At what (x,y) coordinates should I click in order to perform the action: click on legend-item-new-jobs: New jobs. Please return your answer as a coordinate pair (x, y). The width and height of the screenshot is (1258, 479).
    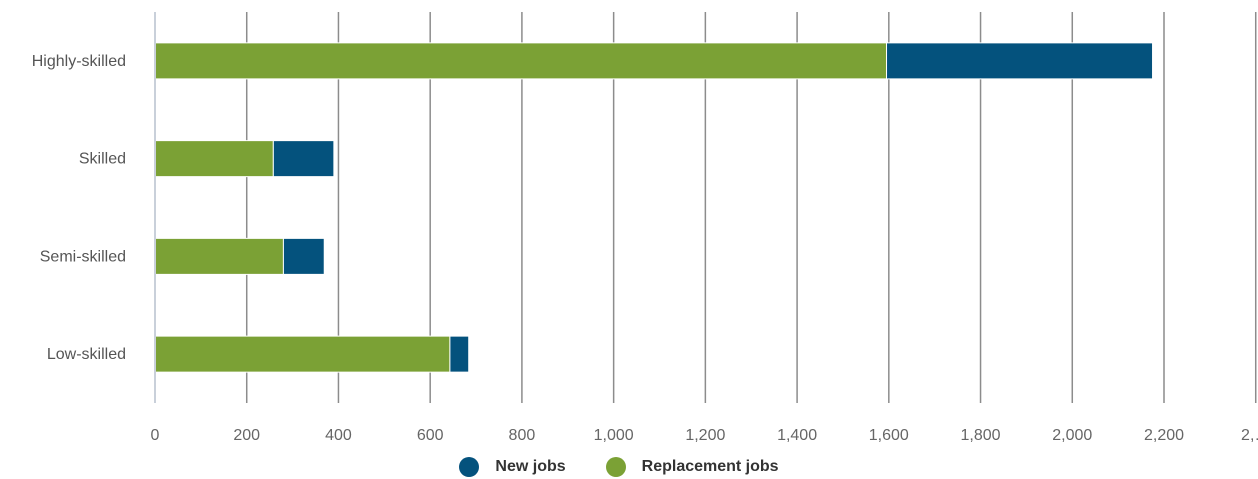
    Looking at the image, I should click on (512, 467).